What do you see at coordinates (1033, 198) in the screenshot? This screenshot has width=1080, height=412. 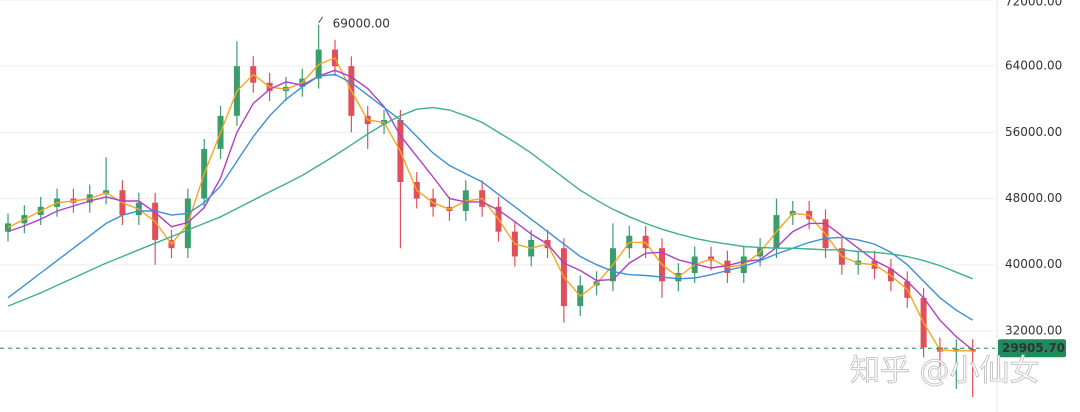 I see `y-tick-label: 48000.00` at bounding box center [1033, 198].